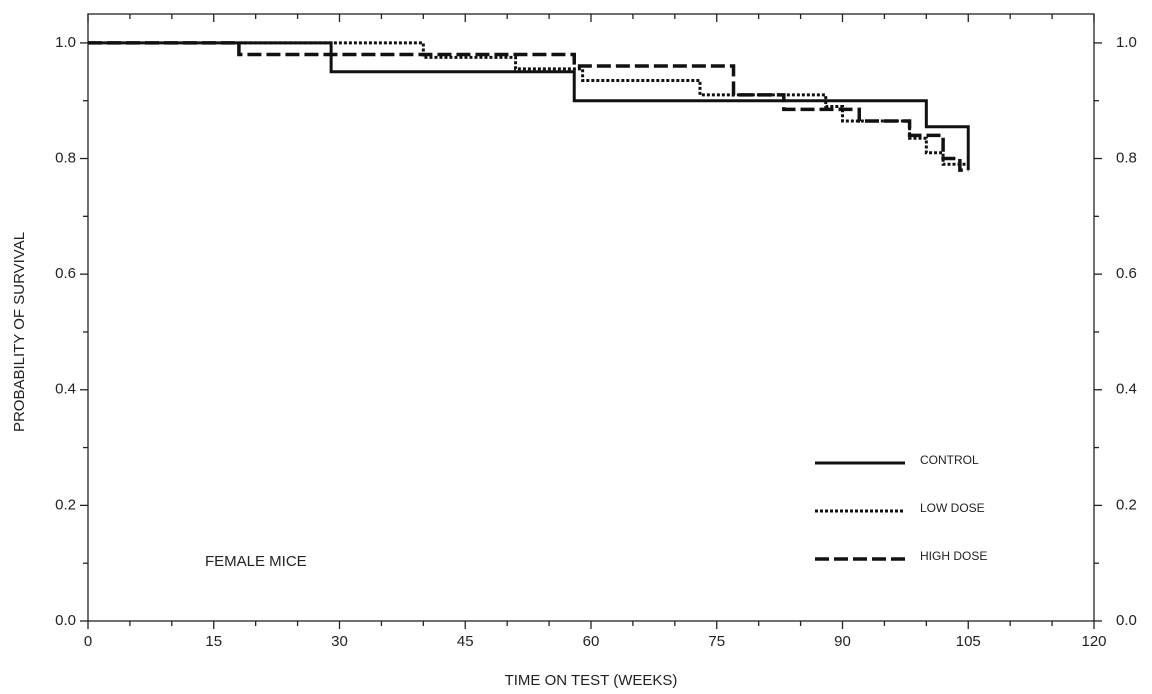 The image size is (1152, 694). I want to click on x-tick-label: 45, so click(465, 641).